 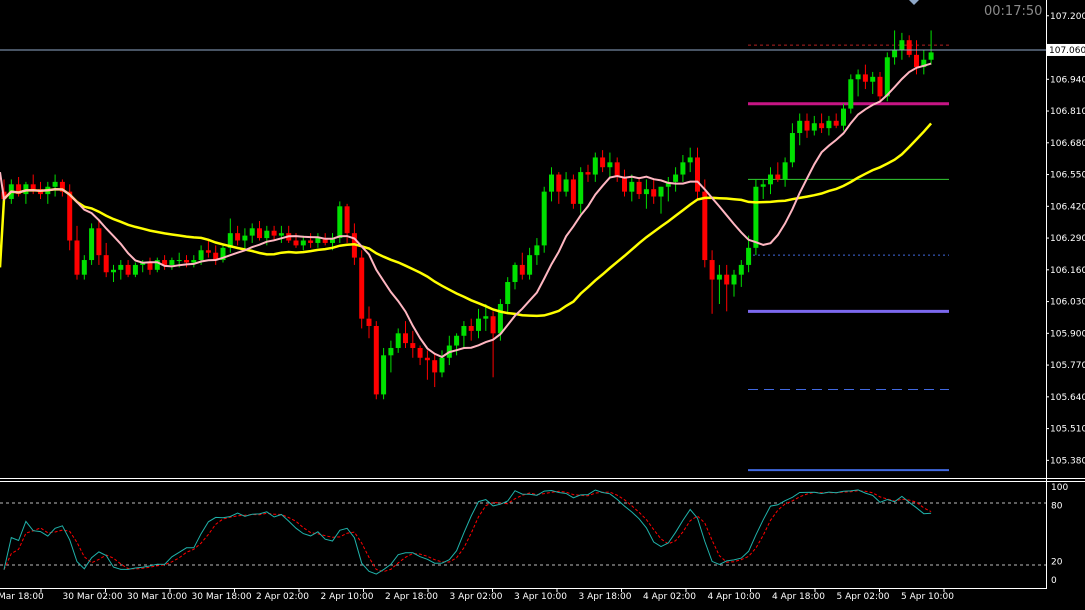 What do you see at coordinates (914, 2) in the screenshot?
I see `arrow-marker-icon` at bounding box center [914, 2].